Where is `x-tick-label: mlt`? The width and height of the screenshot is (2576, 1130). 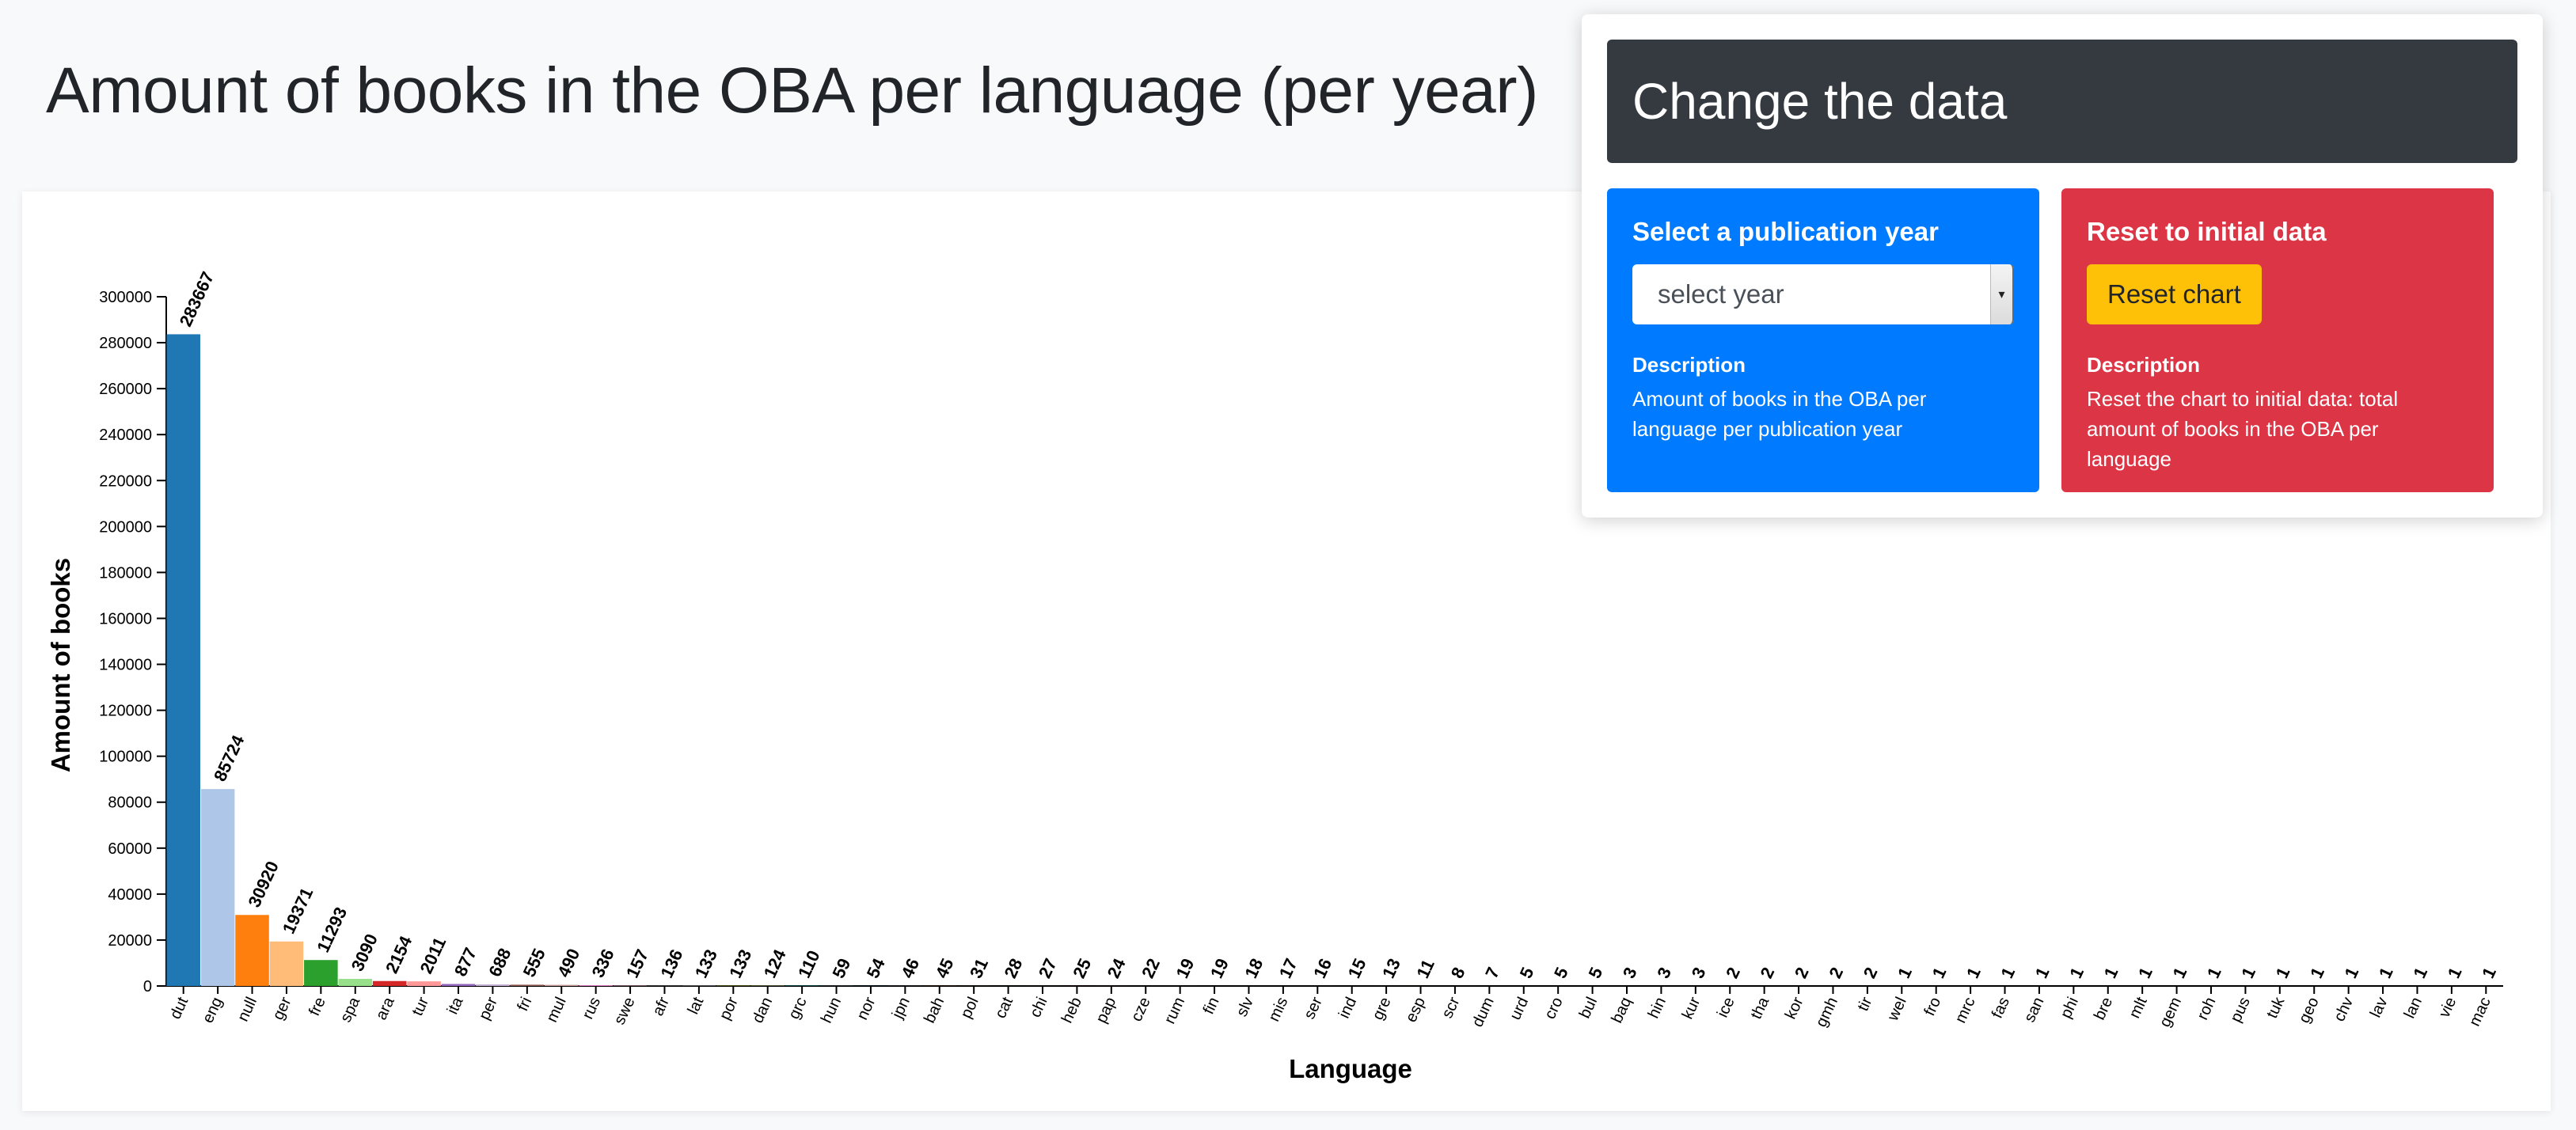
x-tick-label: mlt is located at coordinates (2138, 1007).